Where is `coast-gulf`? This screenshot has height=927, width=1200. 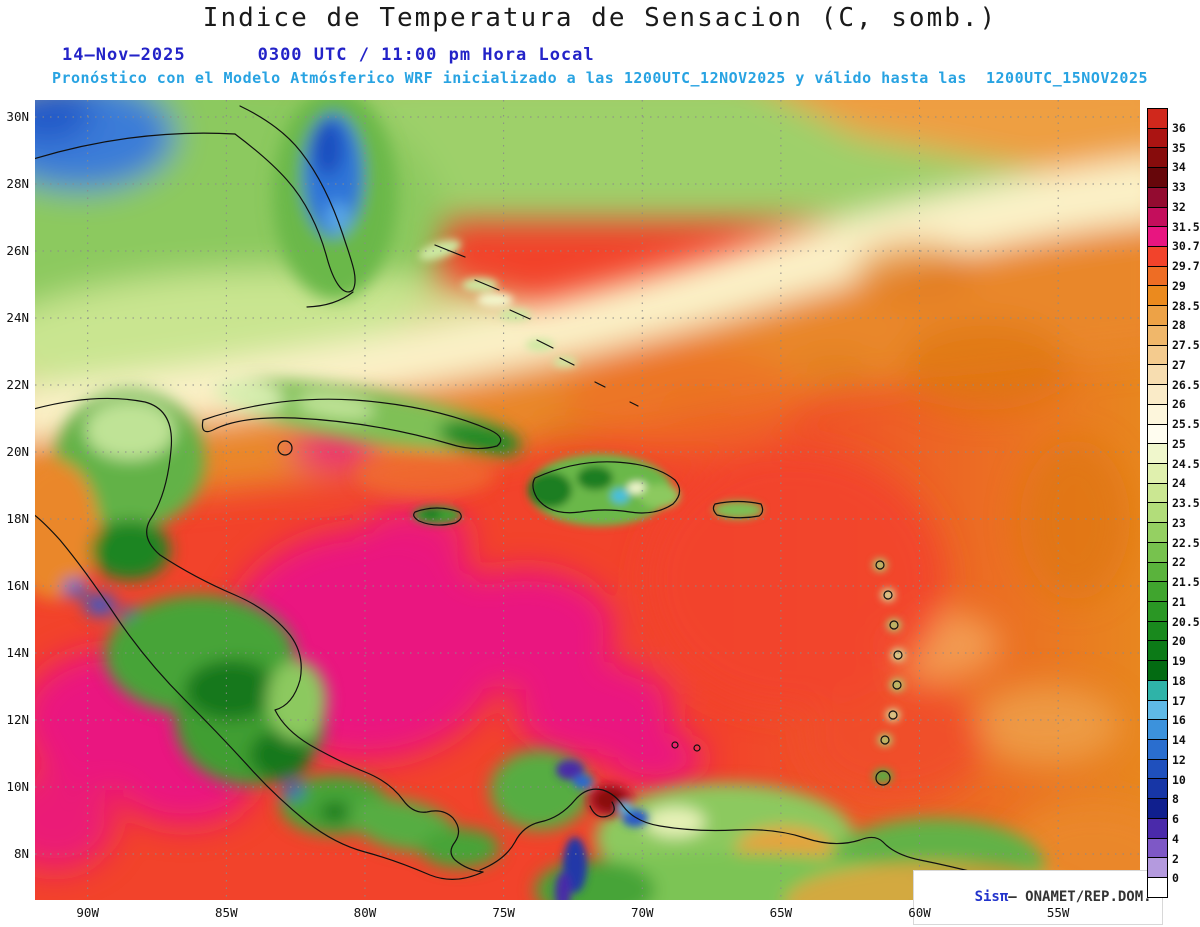 coast-gulf is located at coordinates (135, 146).